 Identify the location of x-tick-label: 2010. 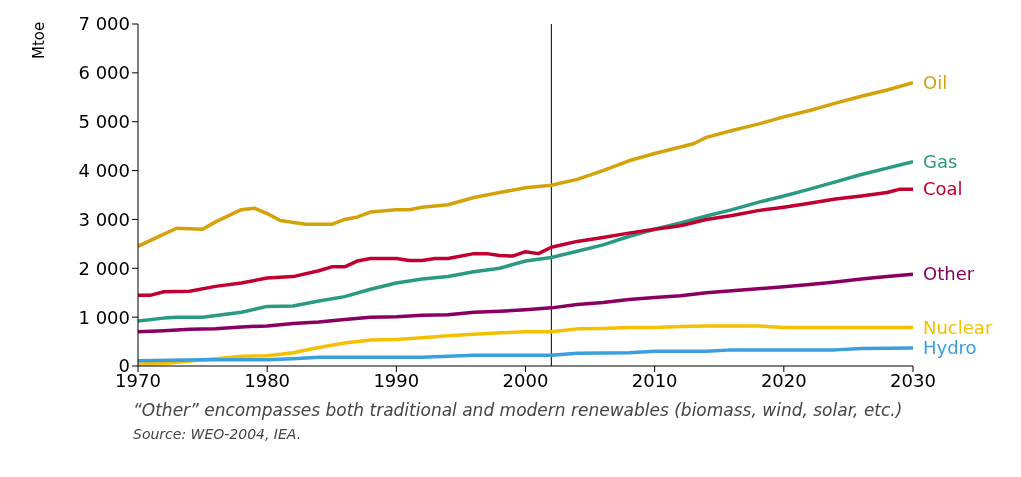
(654, 380).